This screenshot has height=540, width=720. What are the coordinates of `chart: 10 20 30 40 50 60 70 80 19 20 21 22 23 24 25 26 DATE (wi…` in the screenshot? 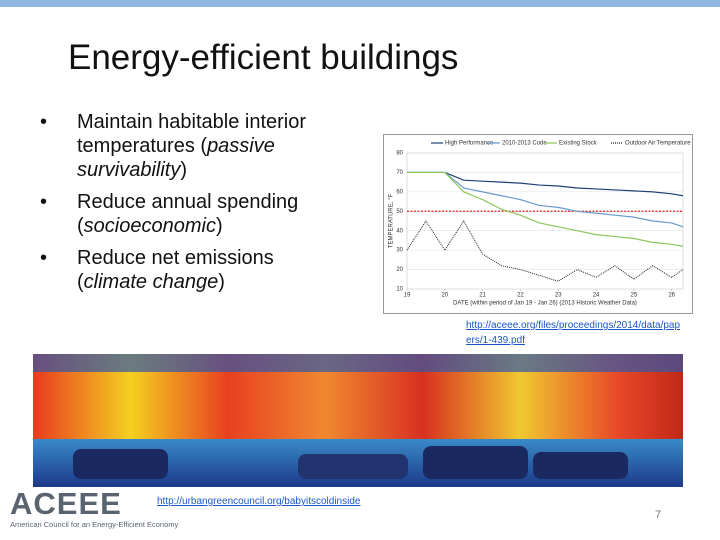 It's located at (538, 224).